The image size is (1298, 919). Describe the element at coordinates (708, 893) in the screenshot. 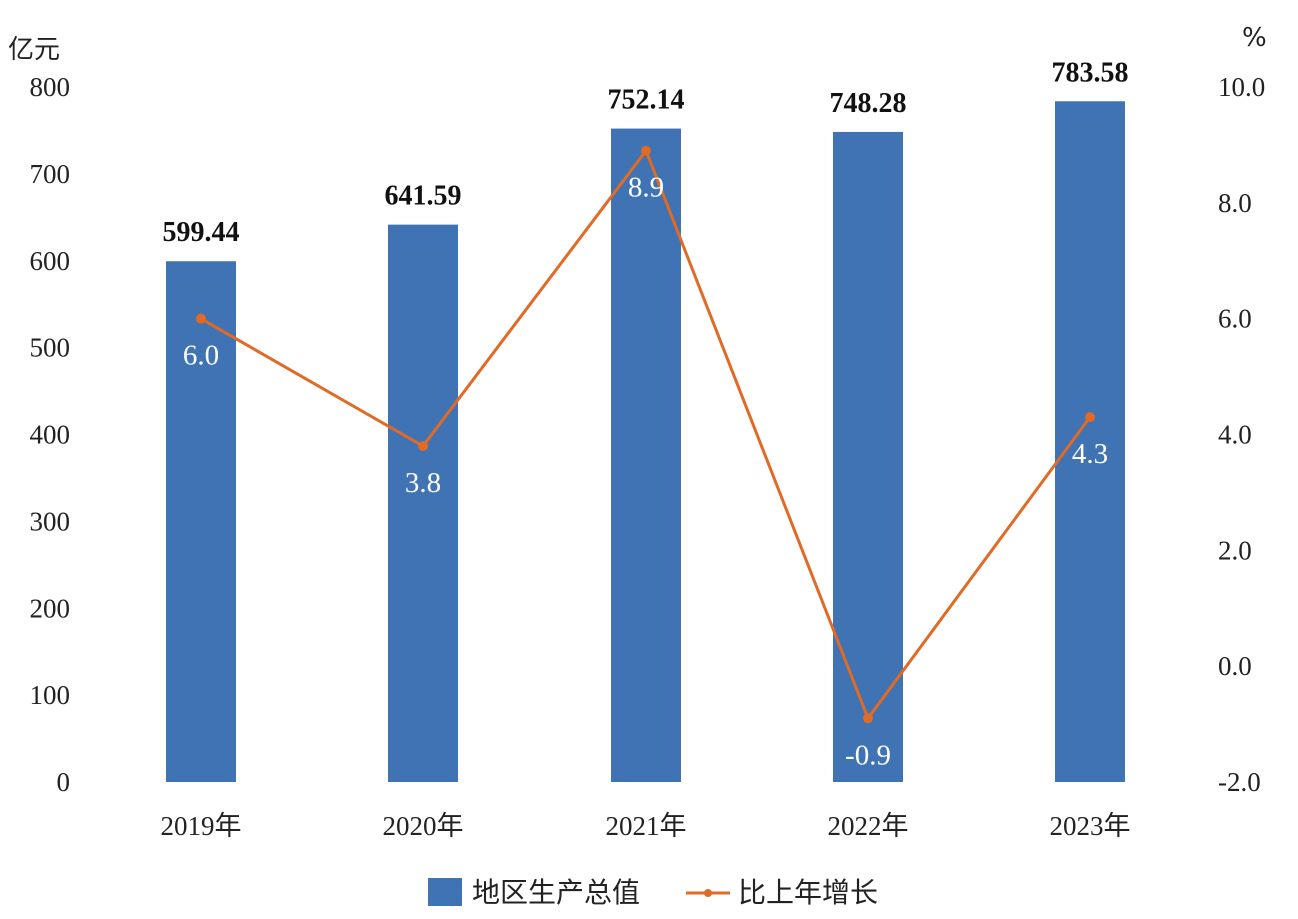

I see `legend-line-marker` at that location.